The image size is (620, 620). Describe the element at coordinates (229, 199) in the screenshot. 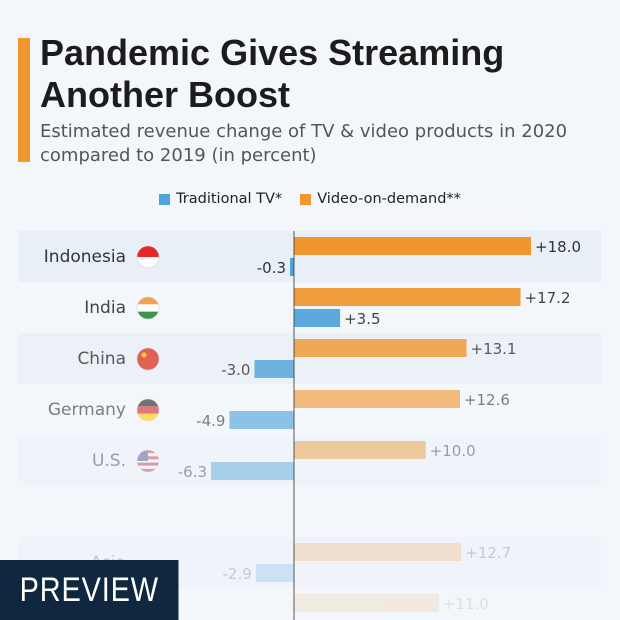

I see `legend-label-tv: Traditional TV*` at that location.